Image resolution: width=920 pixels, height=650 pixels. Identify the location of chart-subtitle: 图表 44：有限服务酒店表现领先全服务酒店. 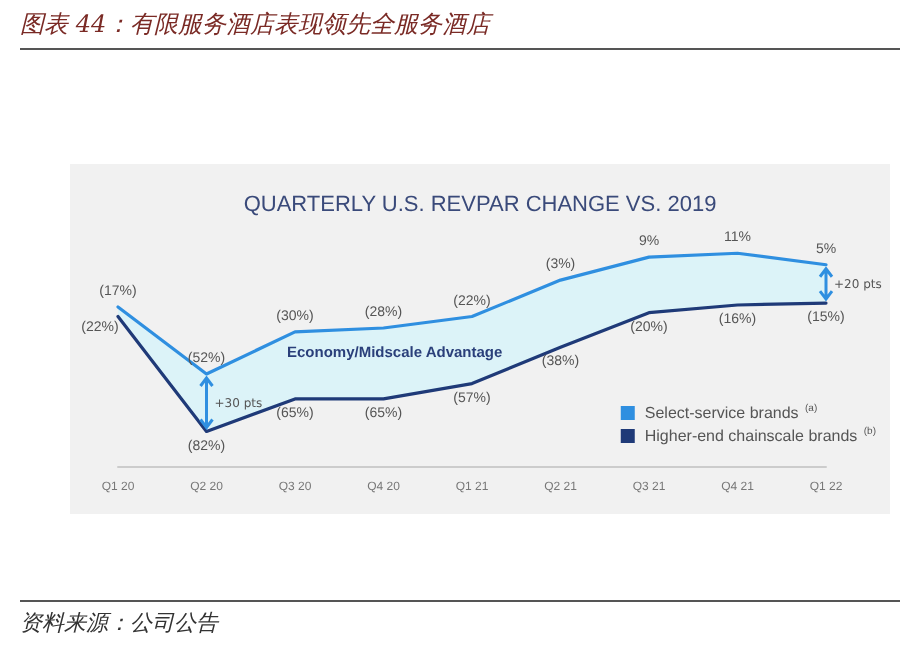
(460, 29).